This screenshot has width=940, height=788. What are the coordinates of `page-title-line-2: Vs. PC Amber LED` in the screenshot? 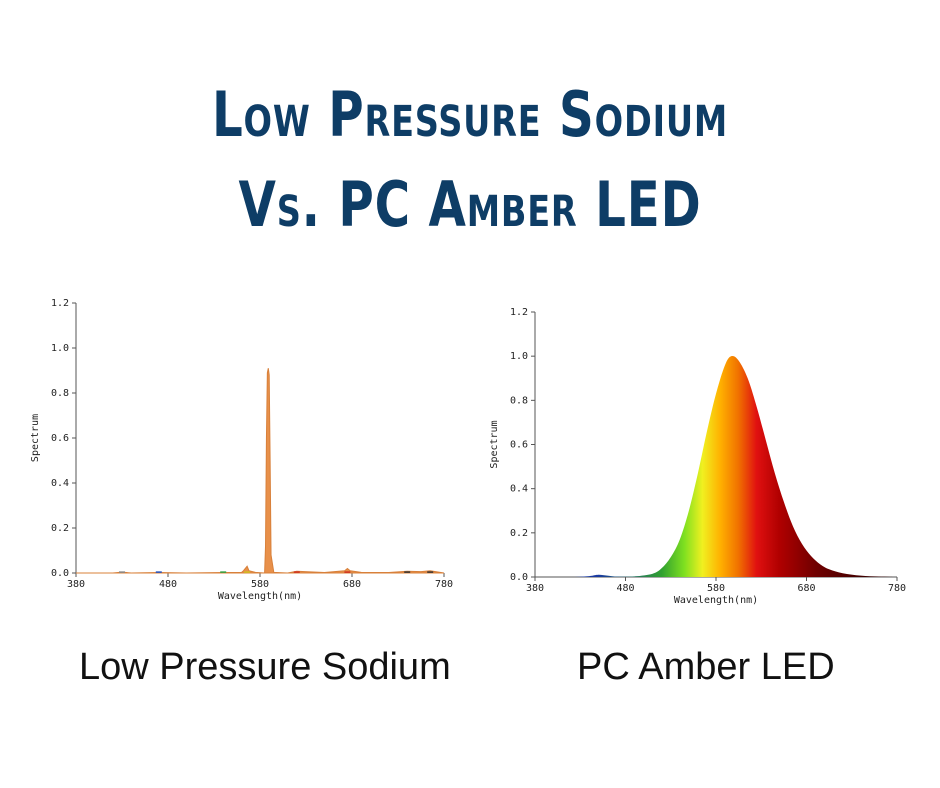 It's located at (470, 204).